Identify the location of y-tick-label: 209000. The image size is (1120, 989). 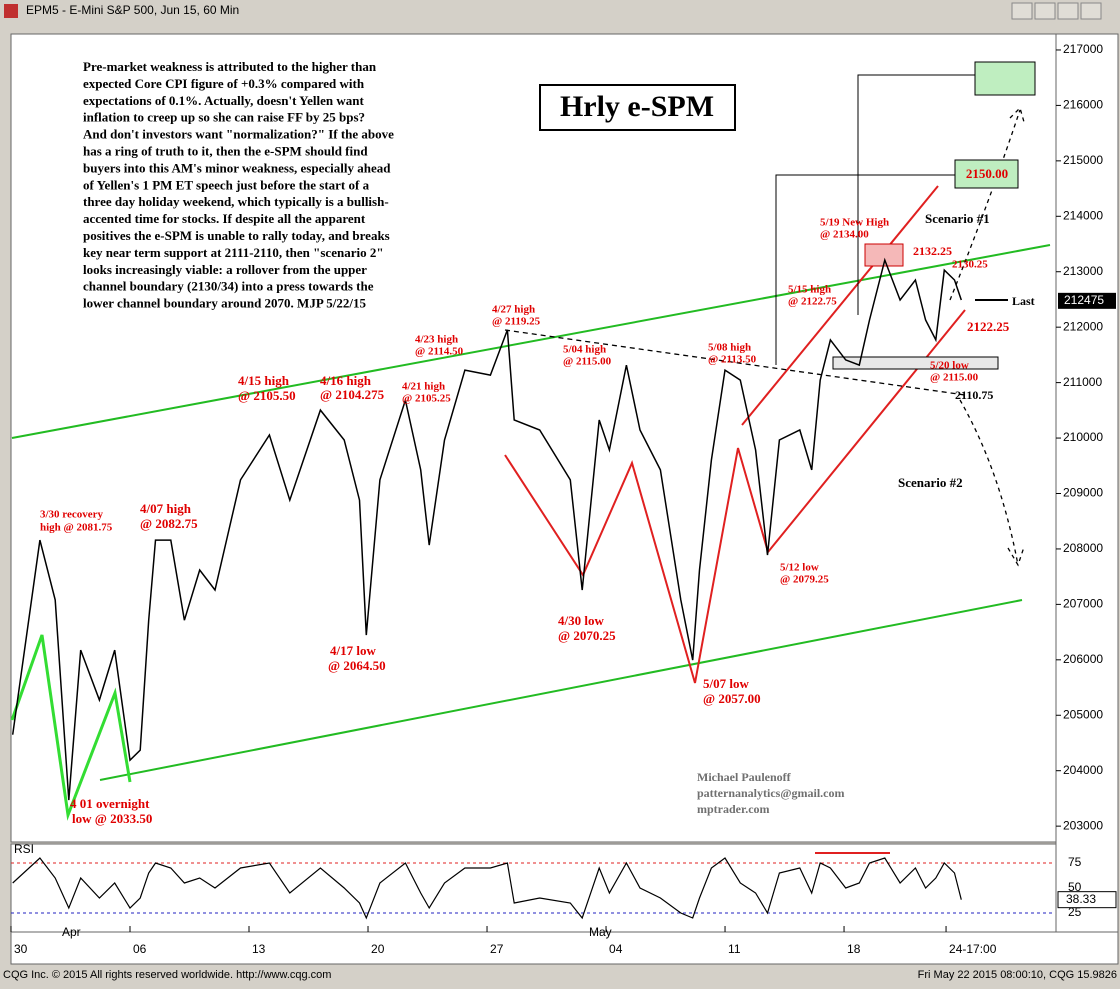
(1083, 493).